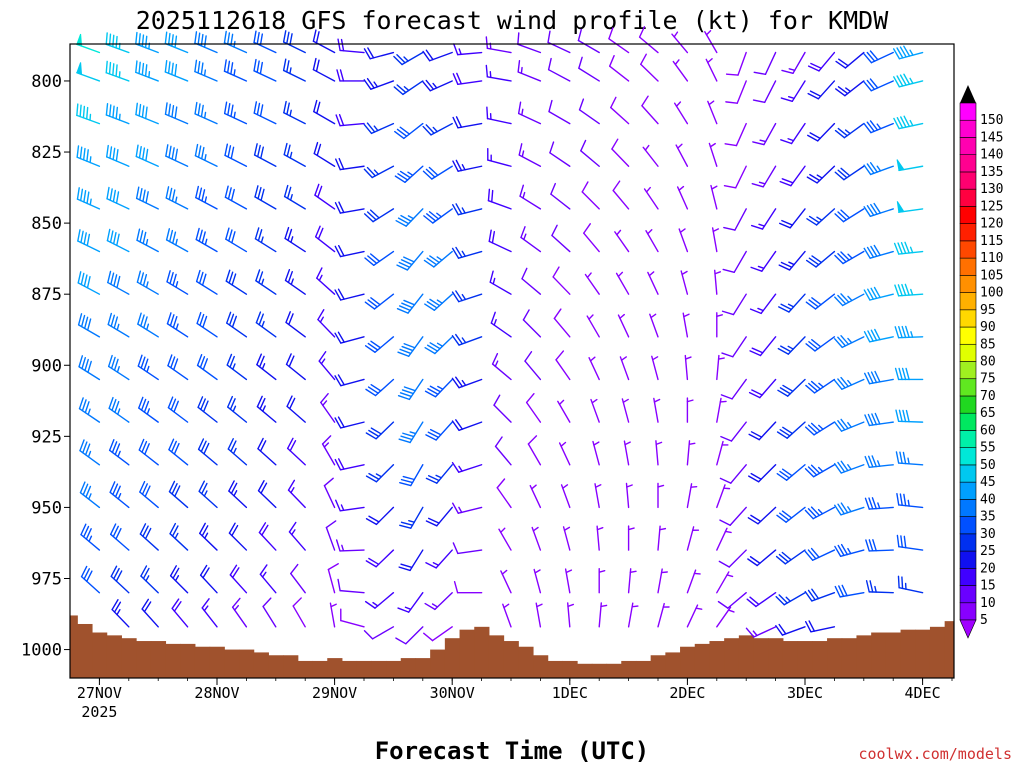 This screenshot has width=1024, height=768. What do you see at coordinates (334, 693) in the screenshot?
I see `x-tick-label: 29NOV` at bounding box center [334, 693].